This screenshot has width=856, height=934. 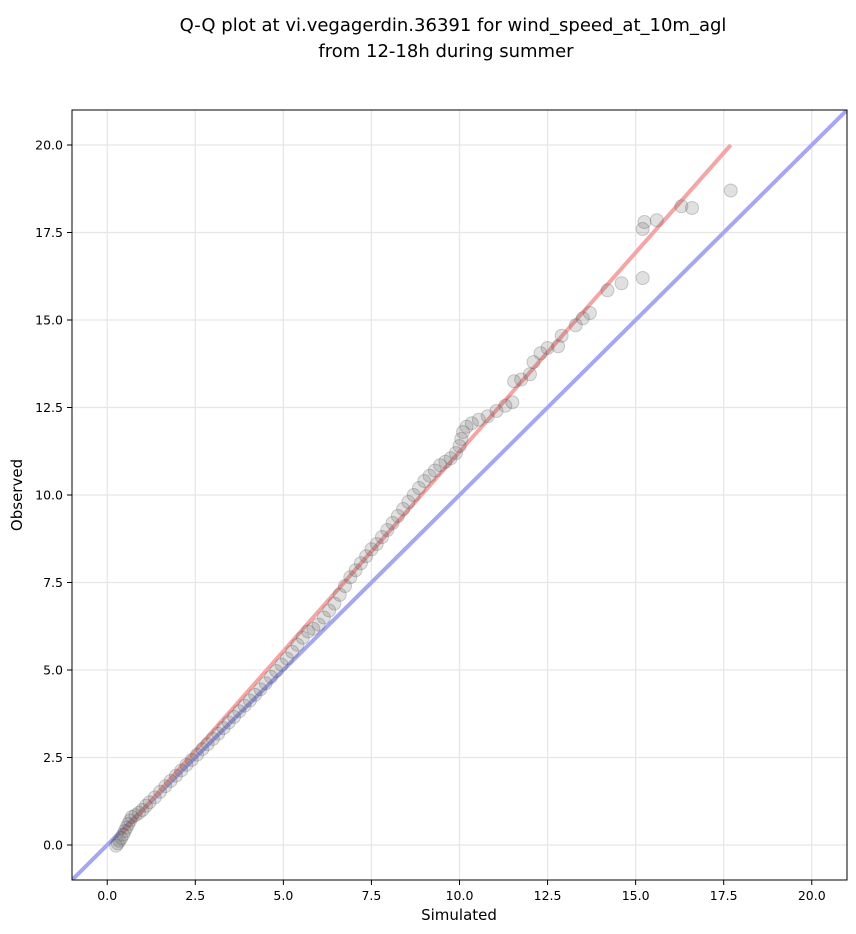 I want to click on x-axis-ticks: 0.0 2.5 5.0 7.5 10.0 12.5 15.0 17.5 20.0, so click(x=461, y=891).